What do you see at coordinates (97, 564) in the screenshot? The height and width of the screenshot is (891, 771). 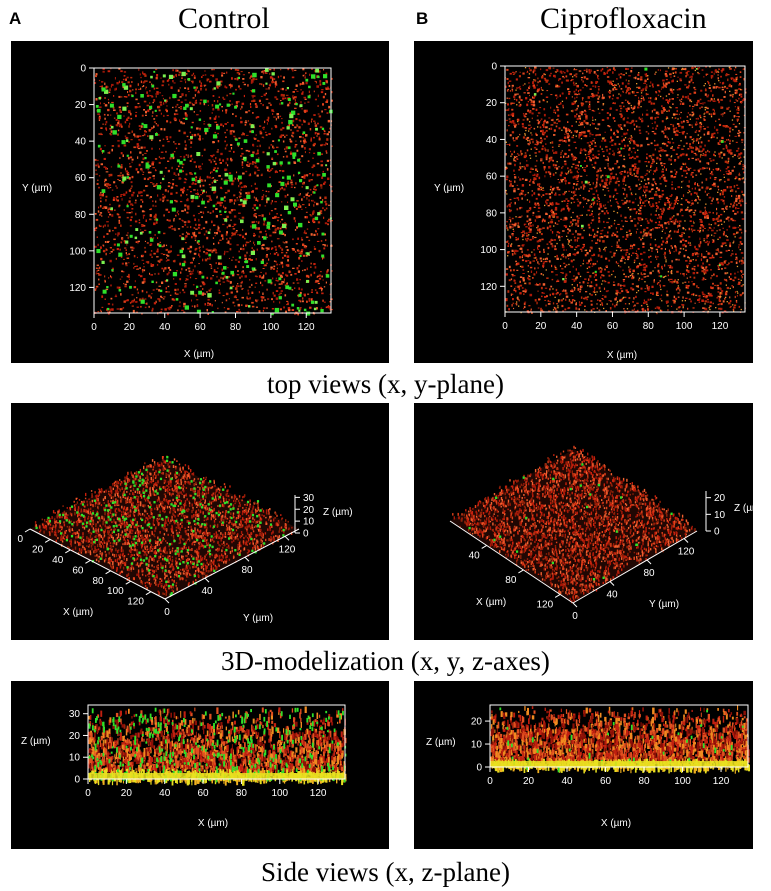 I see `x-axis-line` at bounding box center [97, 564].